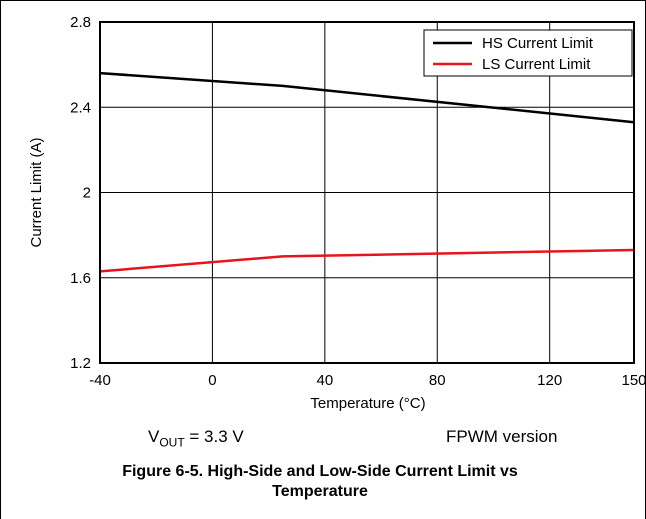 The height and width of the screenshot is (519, 646). Describe the element at coordinates (80, 107) in the screenshot. I see `y-tick-label: 2.4` at that location.